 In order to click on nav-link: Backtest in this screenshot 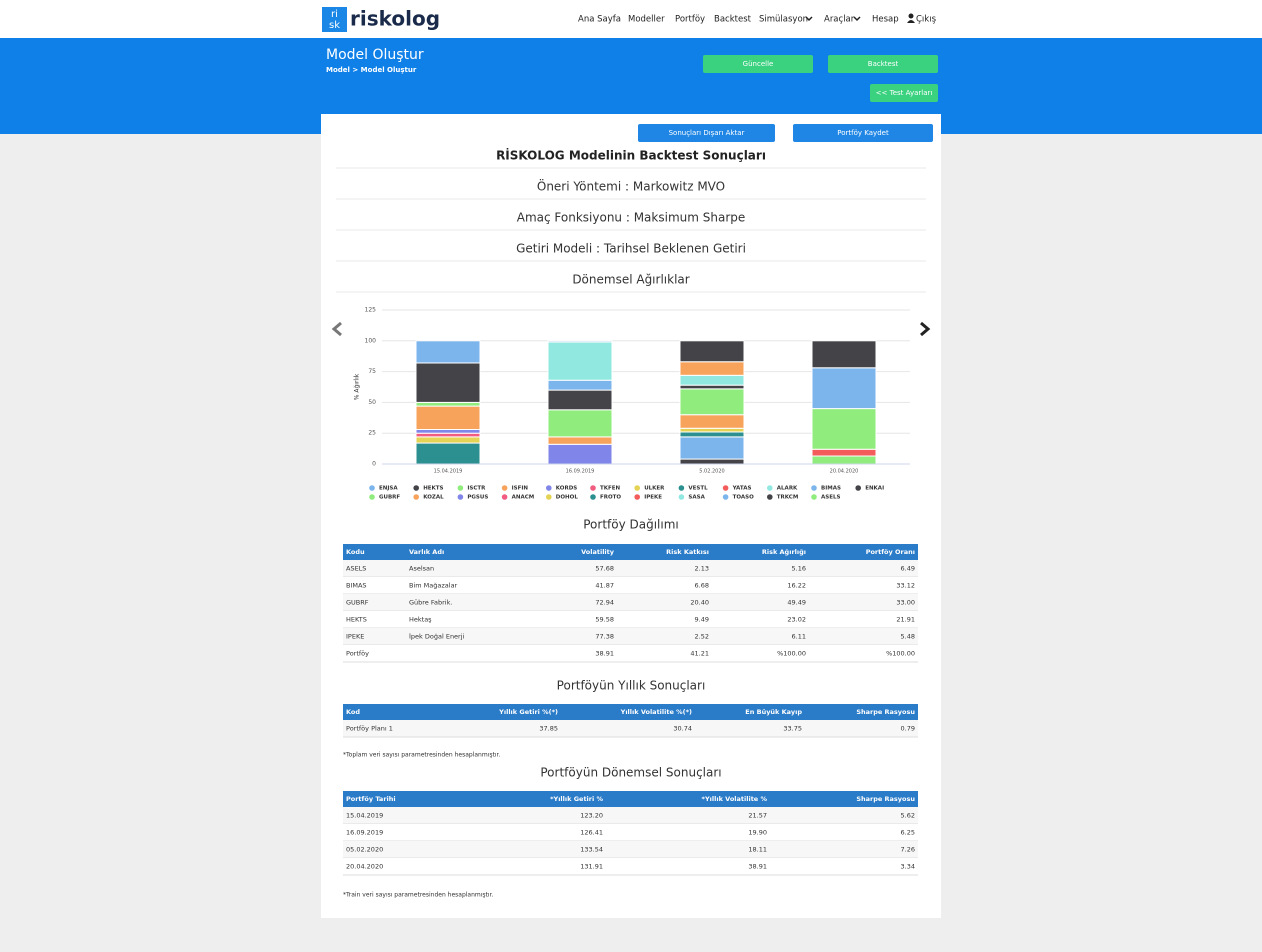, I will do `click(733, 20)`.